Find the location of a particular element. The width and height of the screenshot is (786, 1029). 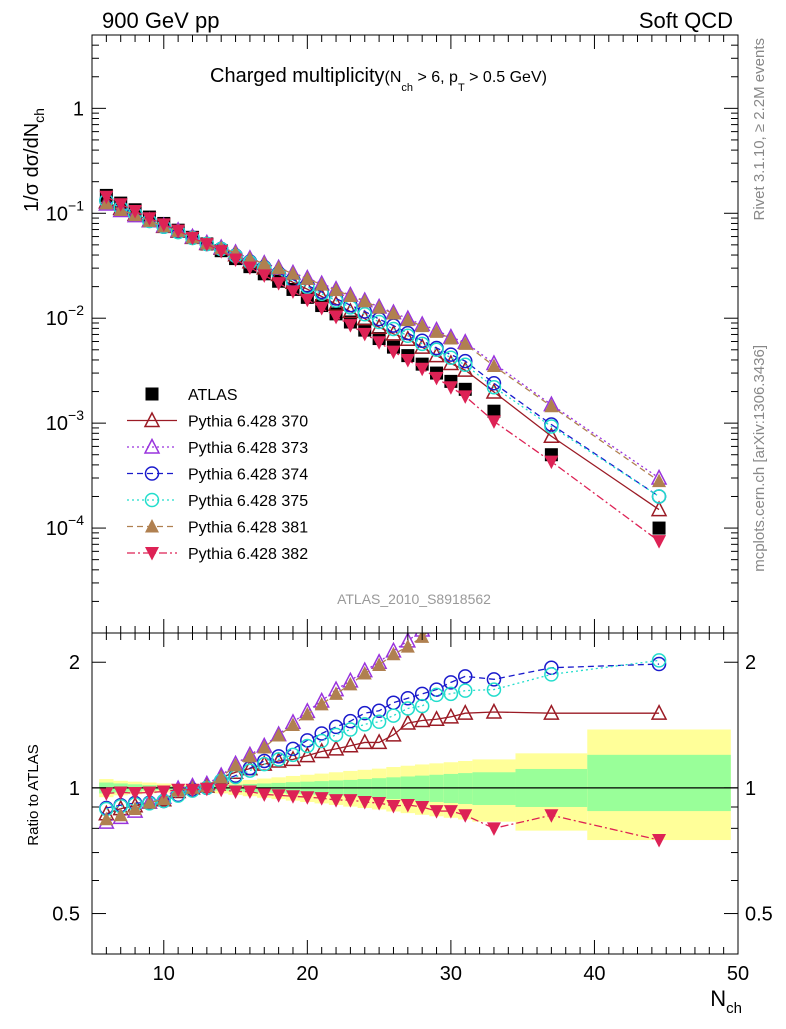

ratio-series-p374 is located at coordinates (383, 736).